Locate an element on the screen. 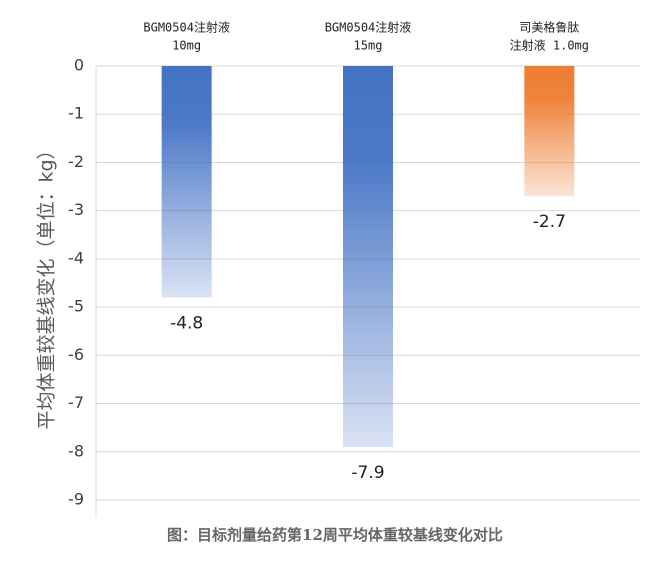 The height and width of the screenshot is (565, 662). x-category-label: 注射液 1.0mg is located at coordinates (549, 45).